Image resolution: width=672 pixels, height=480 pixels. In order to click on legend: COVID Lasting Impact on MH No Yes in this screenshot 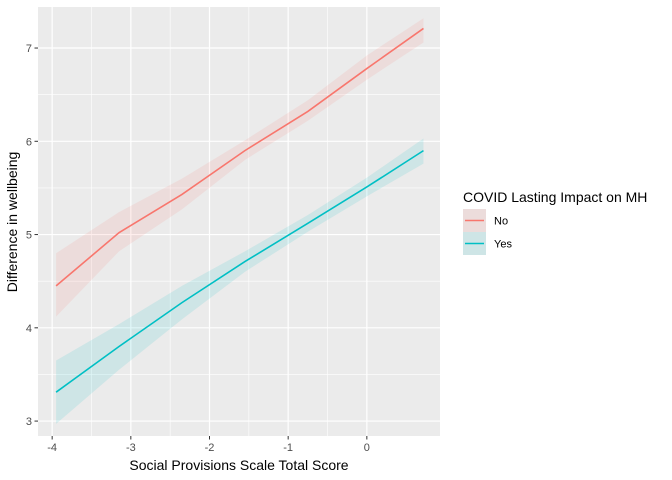, I will do `click(555, 222)`.